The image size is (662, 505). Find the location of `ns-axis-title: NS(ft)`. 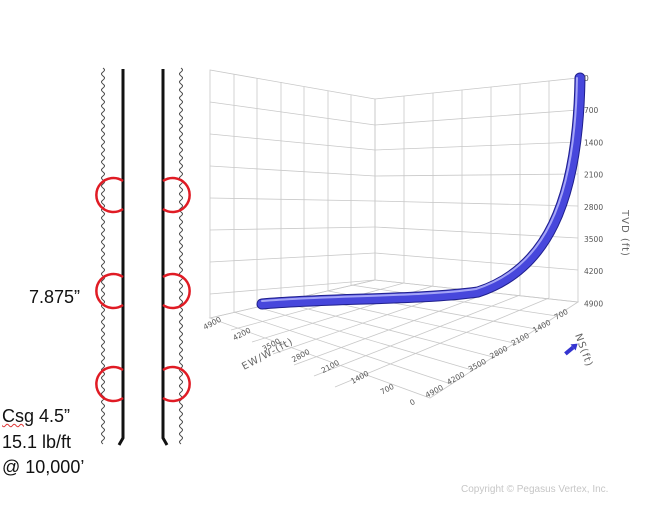

ns-axis-title: NS(ft) is located at coordinates (583, 350).